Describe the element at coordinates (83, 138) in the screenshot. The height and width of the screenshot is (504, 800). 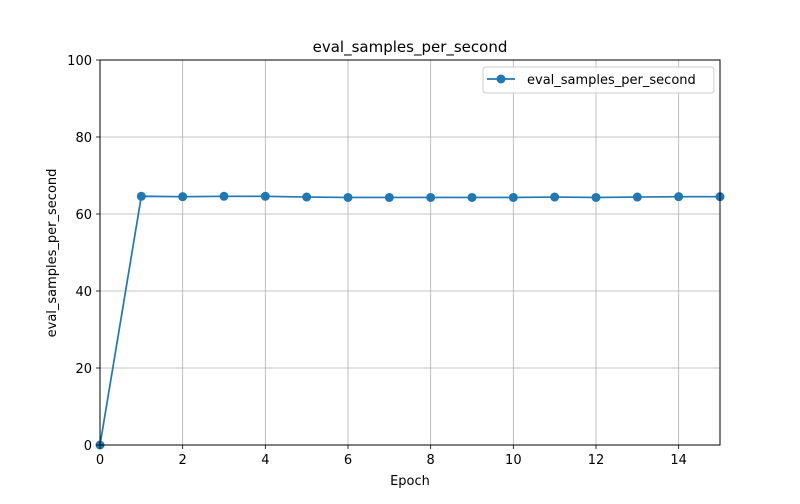
I see `y-tick-label: 80` at that location.